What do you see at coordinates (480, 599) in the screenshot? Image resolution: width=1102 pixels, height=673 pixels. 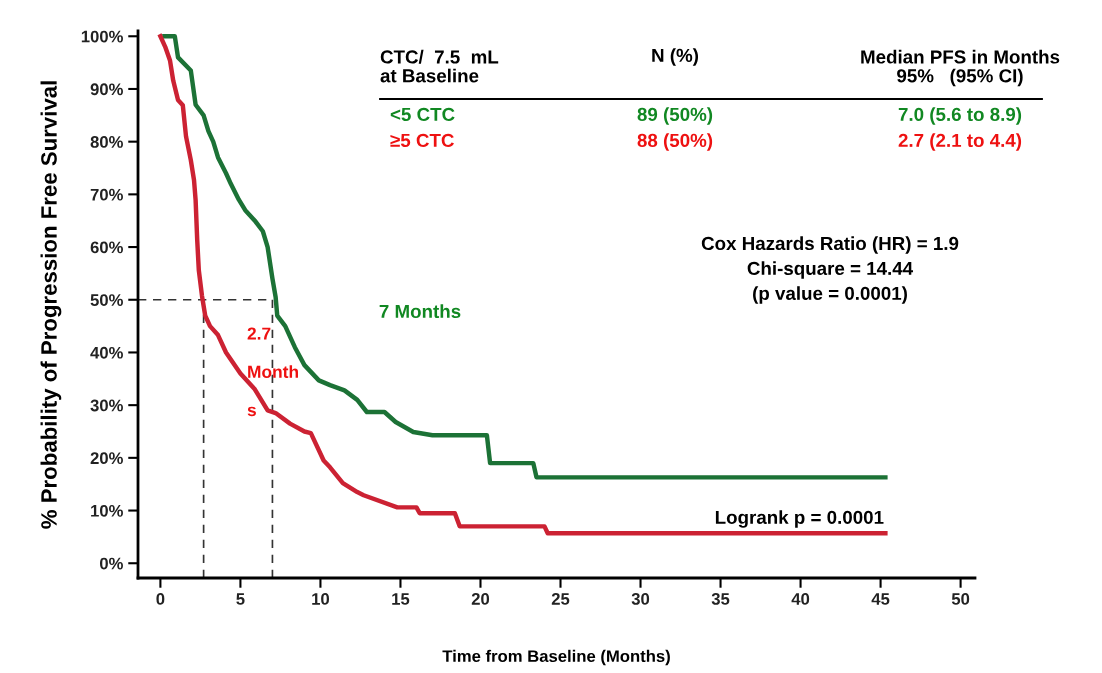 I see `x-tick-label: 20` at bounding box center [480, 599].